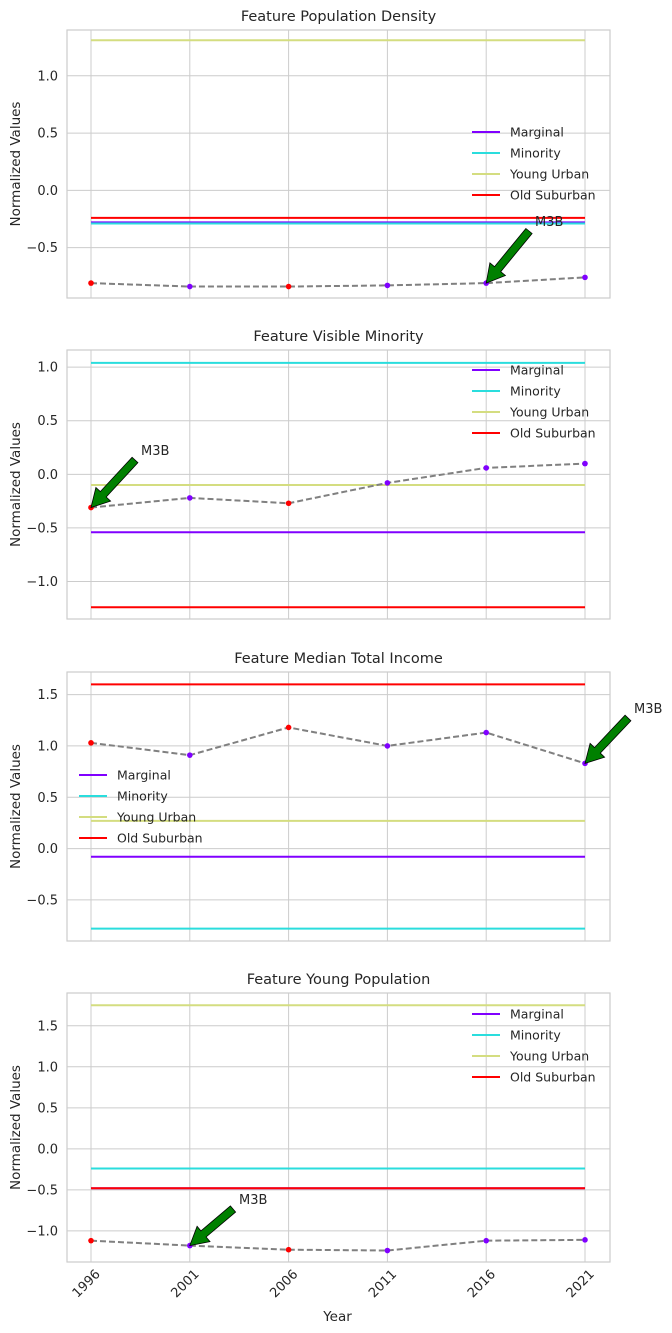 The image size is (672, 1333). I want to click on x-tick-label: 2021, so click(581, 1284).